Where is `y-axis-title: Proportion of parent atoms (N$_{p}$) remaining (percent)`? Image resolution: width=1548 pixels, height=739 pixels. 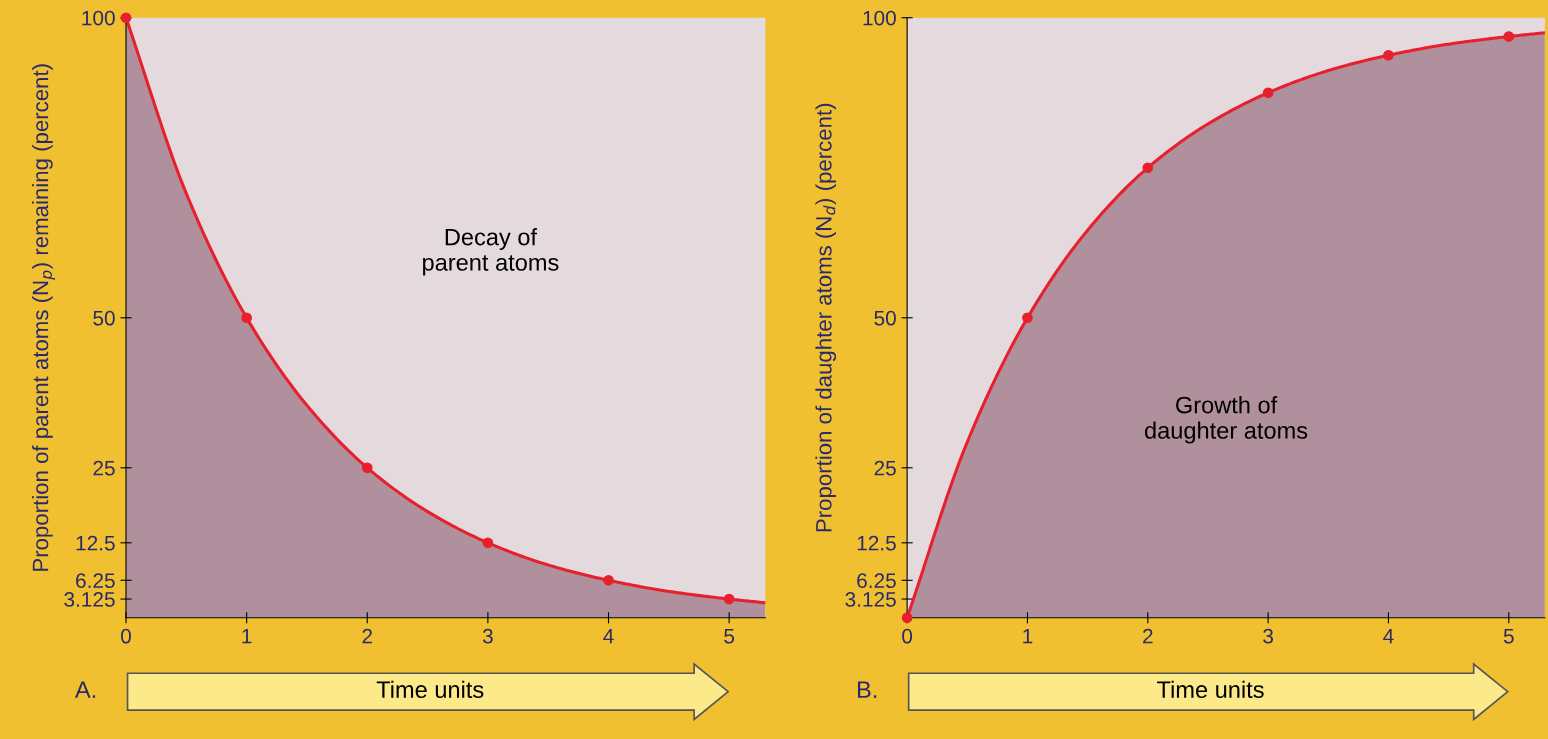 y-axis-title: Proportion of parent atoms (N$_{p}$) remaining (percent) is located at coordinates (43, 317).